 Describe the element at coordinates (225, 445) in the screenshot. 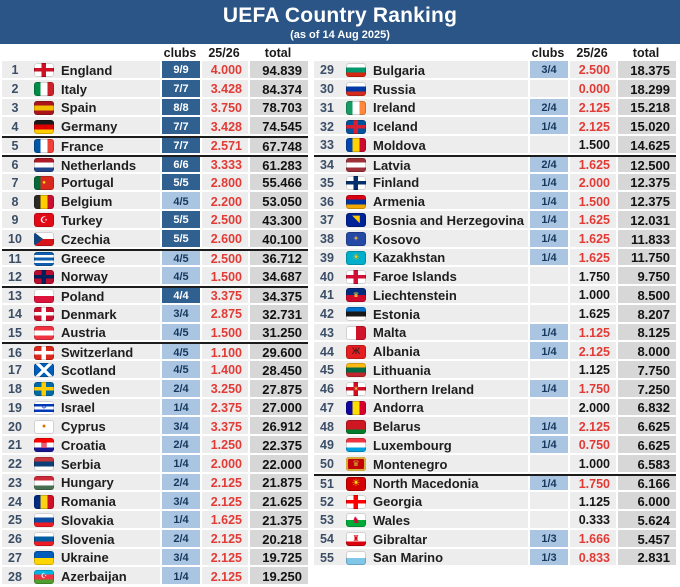

I see `season-points: 1.250` at that location.